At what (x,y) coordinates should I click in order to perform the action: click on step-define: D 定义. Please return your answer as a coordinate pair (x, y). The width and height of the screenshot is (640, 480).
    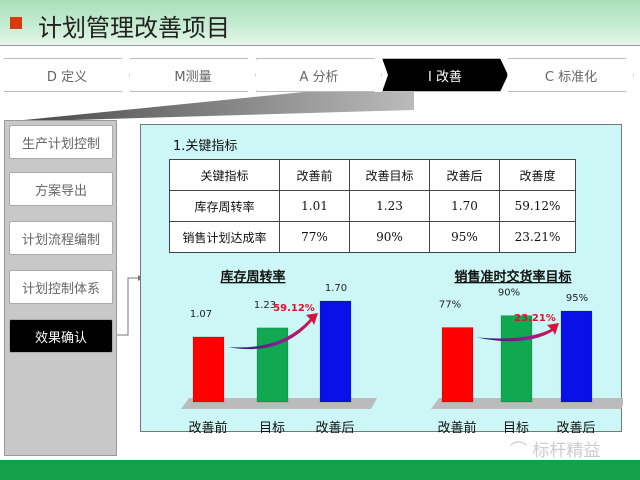
    Looking at the image, I should click on (67, 75).